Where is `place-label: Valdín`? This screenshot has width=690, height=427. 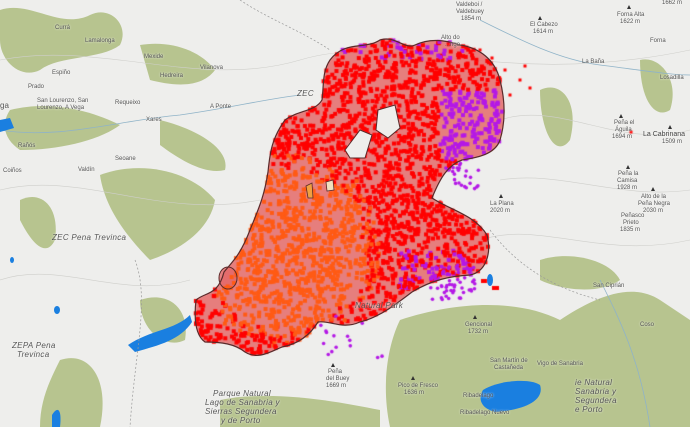
place-label: Valdín is located at coordinates (86, 170).